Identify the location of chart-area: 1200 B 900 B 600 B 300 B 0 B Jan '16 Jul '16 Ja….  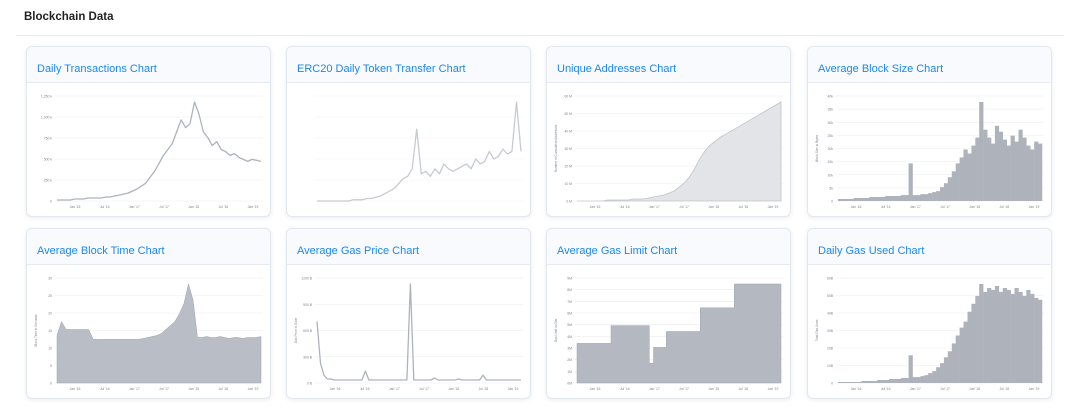
(408, 331).